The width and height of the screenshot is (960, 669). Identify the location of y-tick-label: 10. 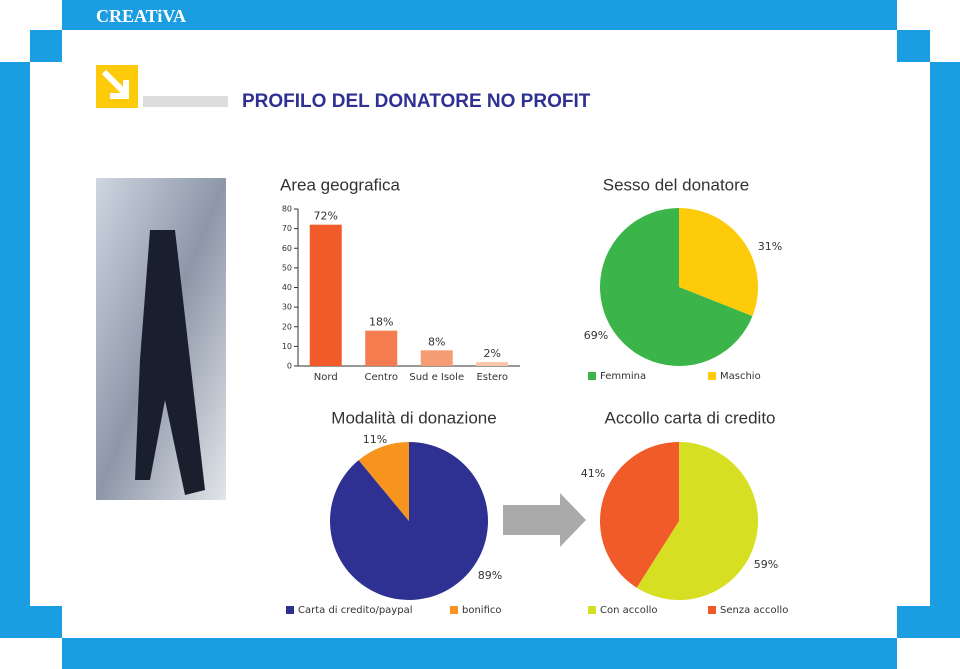
(287, 346).